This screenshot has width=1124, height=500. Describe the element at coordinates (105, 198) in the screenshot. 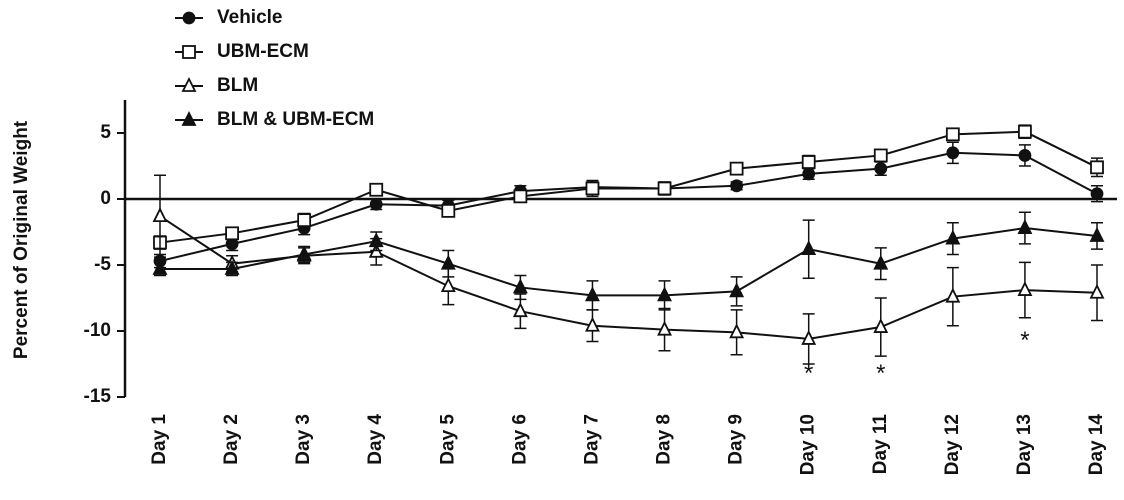

I see `y-tick-label: 0` at that location.